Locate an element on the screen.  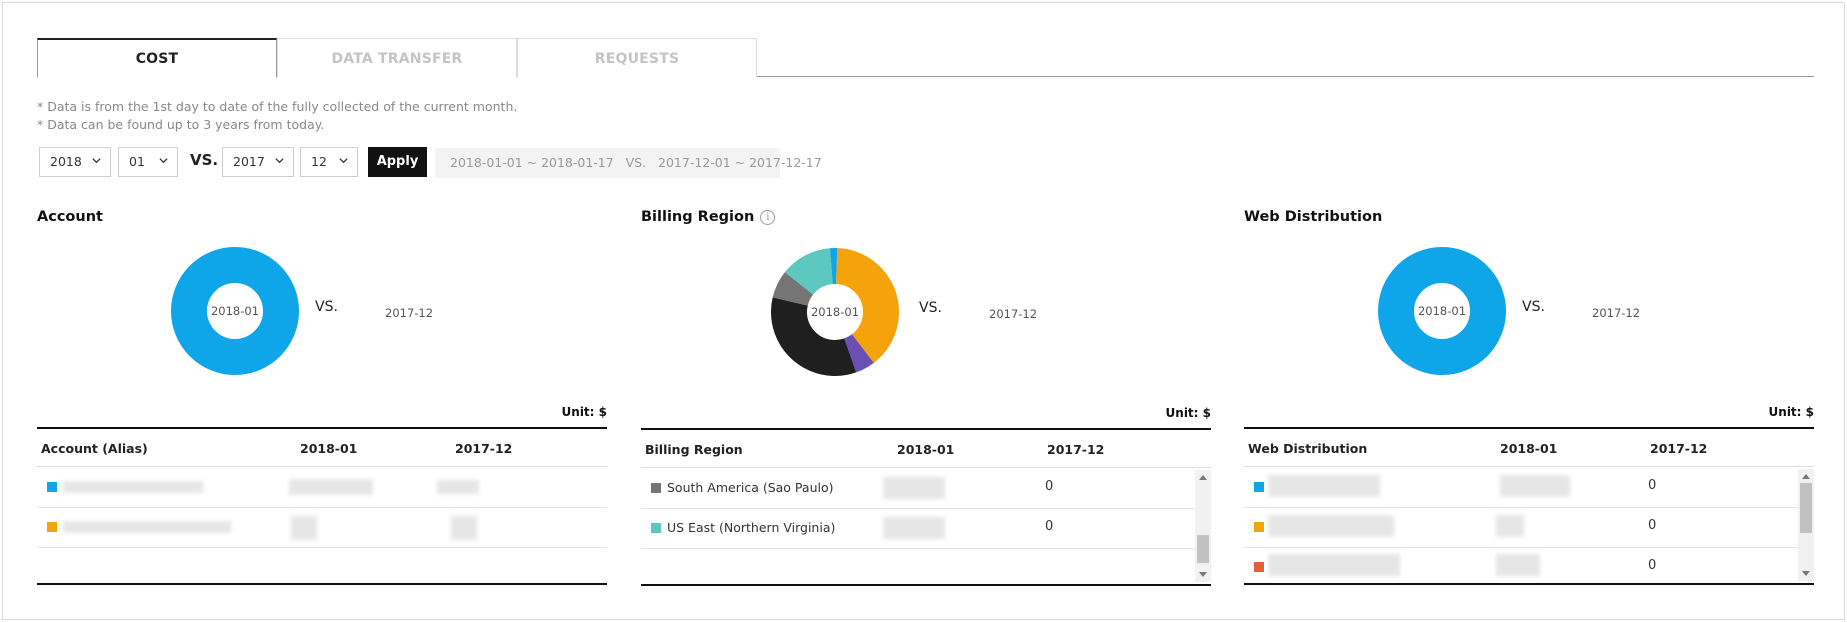
table-row: US East (Northern Virginia) 0 is located at coordinates (918, 529).